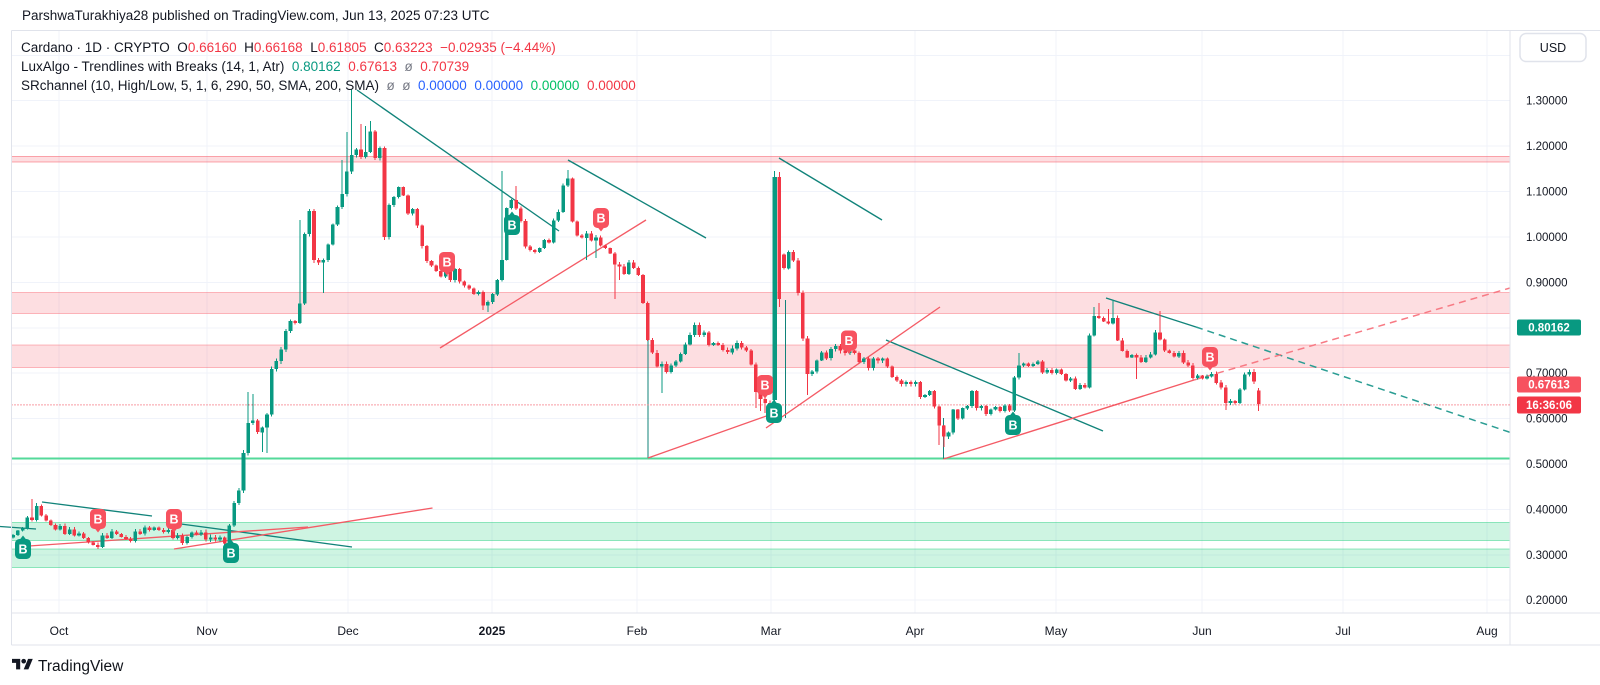 This screenshot has width=1600, height=685. What do you see at coordinates (1547, 420) in the screenshot?
I see `svg-text: 0.60000` at bounding box center [1547, 420].